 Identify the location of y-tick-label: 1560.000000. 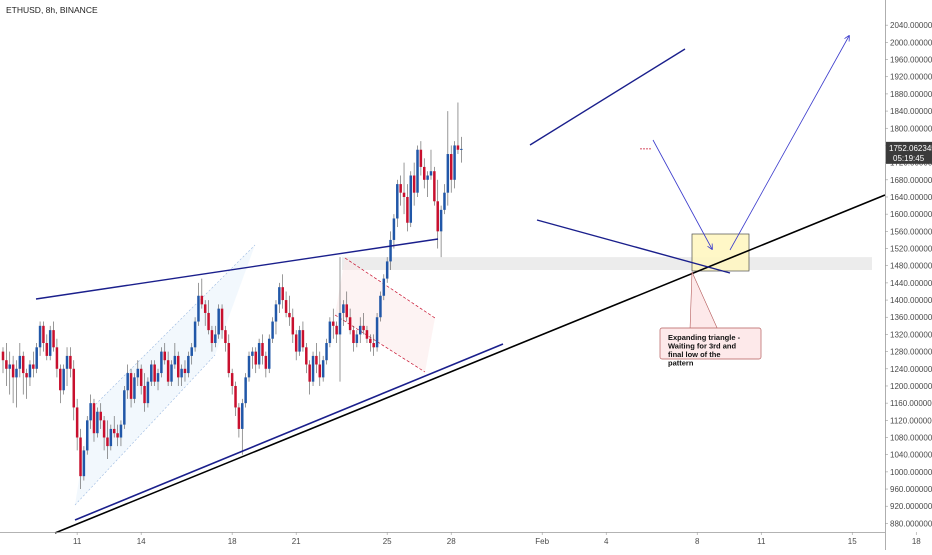
(911, 231).